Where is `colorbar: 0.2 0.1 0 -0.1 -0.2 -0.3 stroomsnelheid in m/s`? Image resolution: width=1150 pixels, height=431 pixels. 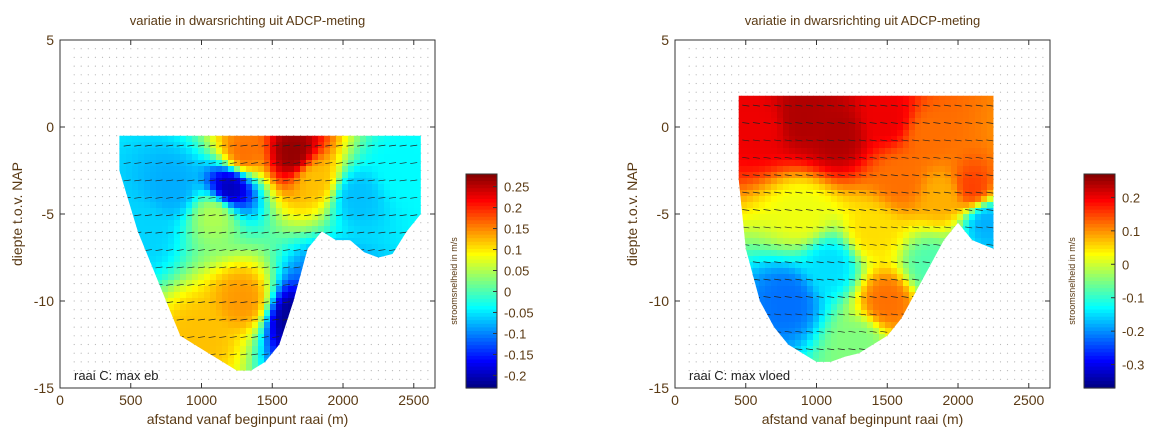
colorbar: 0.2 0.1 0 -0.1 -0.2 -0.3 stroomsnelheid in m/s is located at coordinates (1105, 281).